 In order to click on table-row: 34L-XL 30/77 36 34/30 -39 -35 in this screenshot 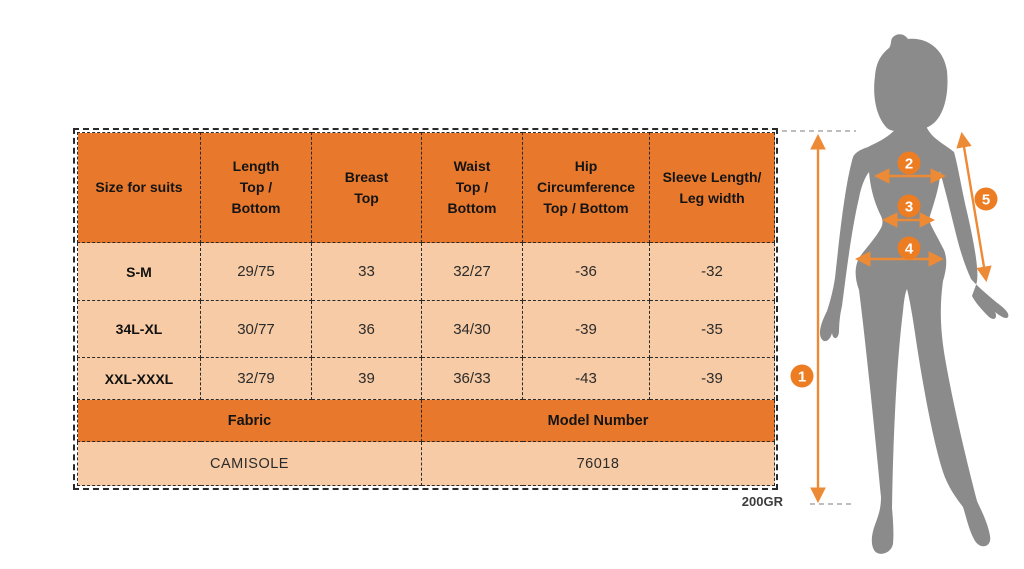, I will do `click(426, 329)`.